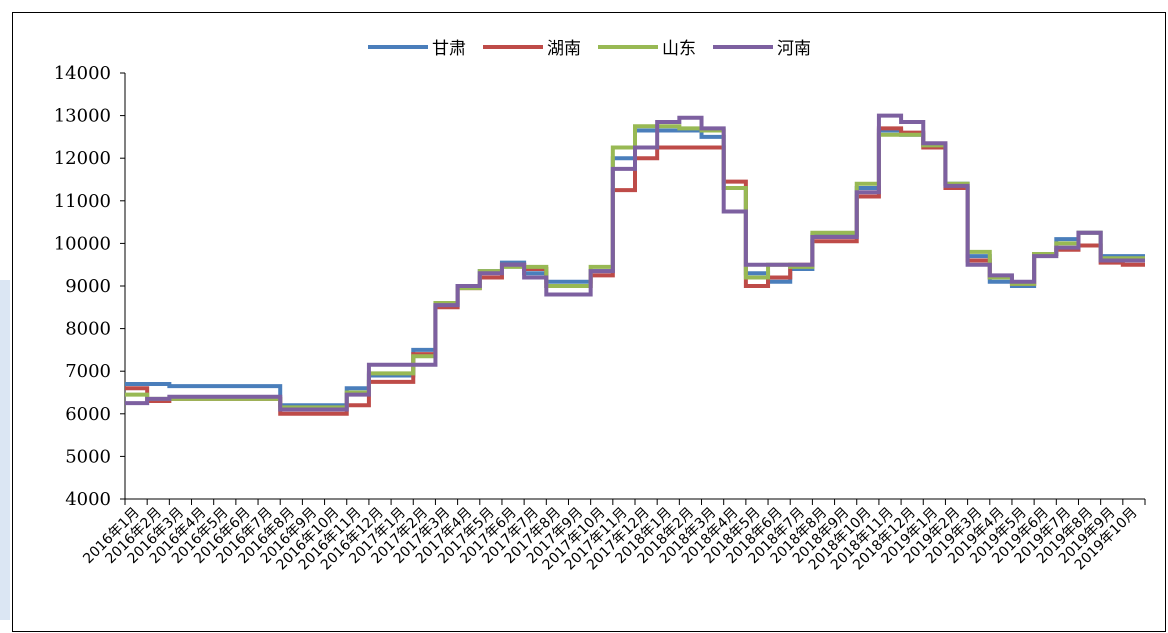  I want to click on y-tick-label: 5000, so click(88, 456).